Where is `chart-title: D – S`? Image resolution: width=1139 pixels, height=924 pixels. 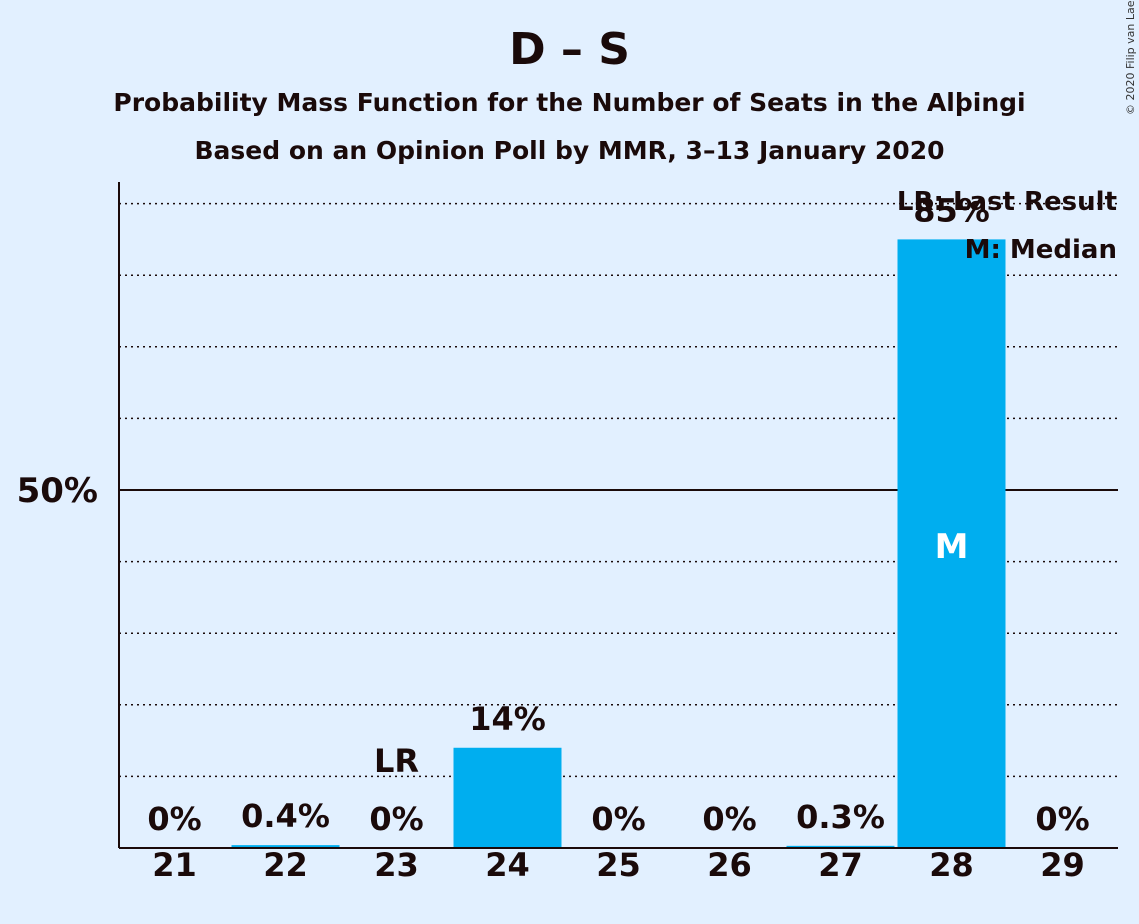
chart-title: D – S is located at coordinates (569, 49).